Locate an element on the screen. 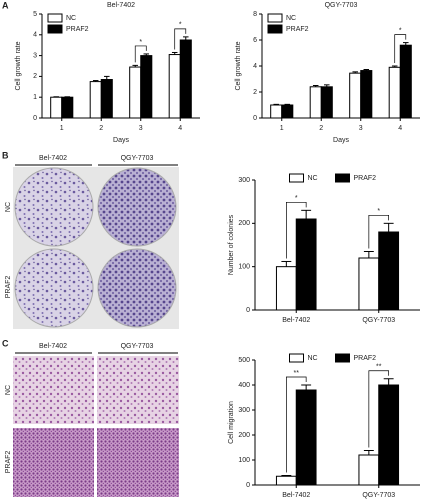 Image resolution: width=431 pixels, height=500 pixels. x-tick-label: 4 is located at coordinates (400, 128).